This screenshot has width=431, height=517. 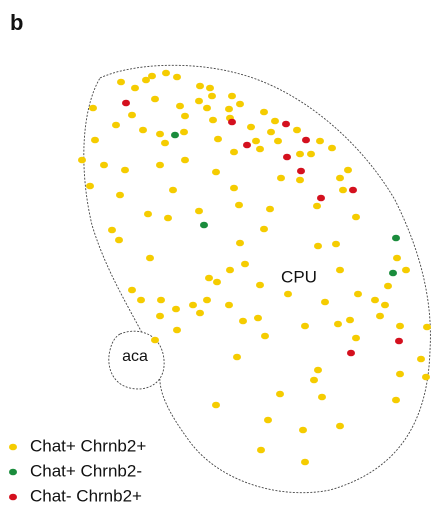 What do you see at coordinates (136, 360) in the screenshot?
I see `aca-outline` at bounding box center [136, 360].